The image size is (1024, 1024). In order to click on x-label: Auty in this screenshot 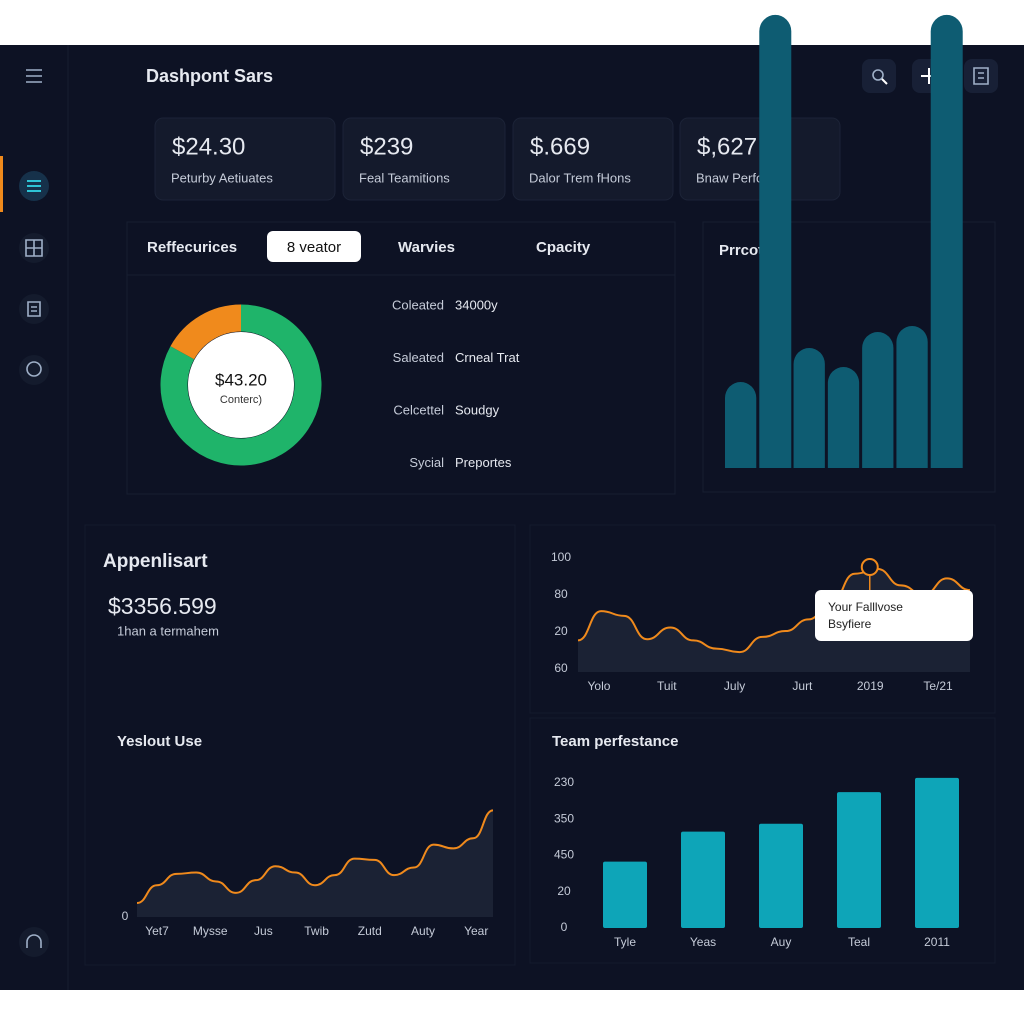, I will do `click(423, 931)`.